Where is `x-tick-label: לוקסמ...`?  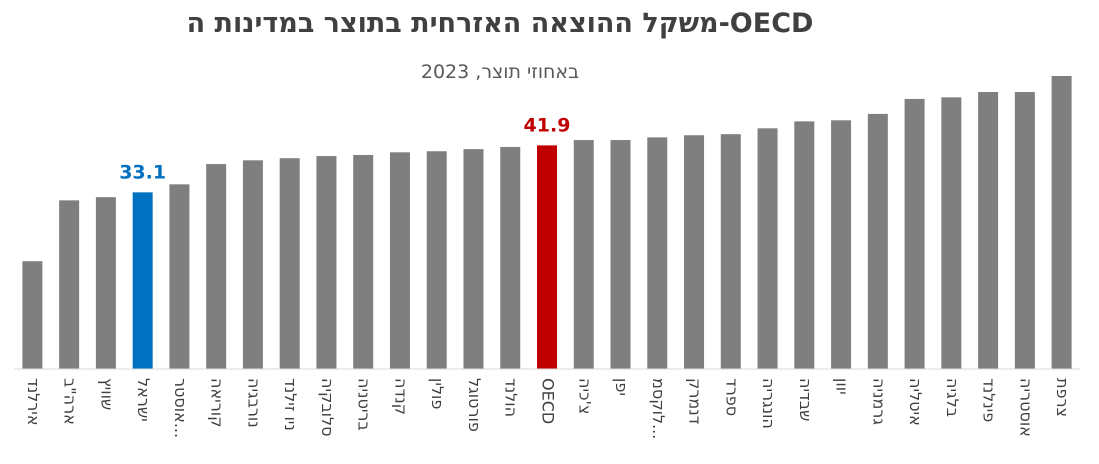 x-tick-label: לוקסמ... is located at coordinates (658, 408).